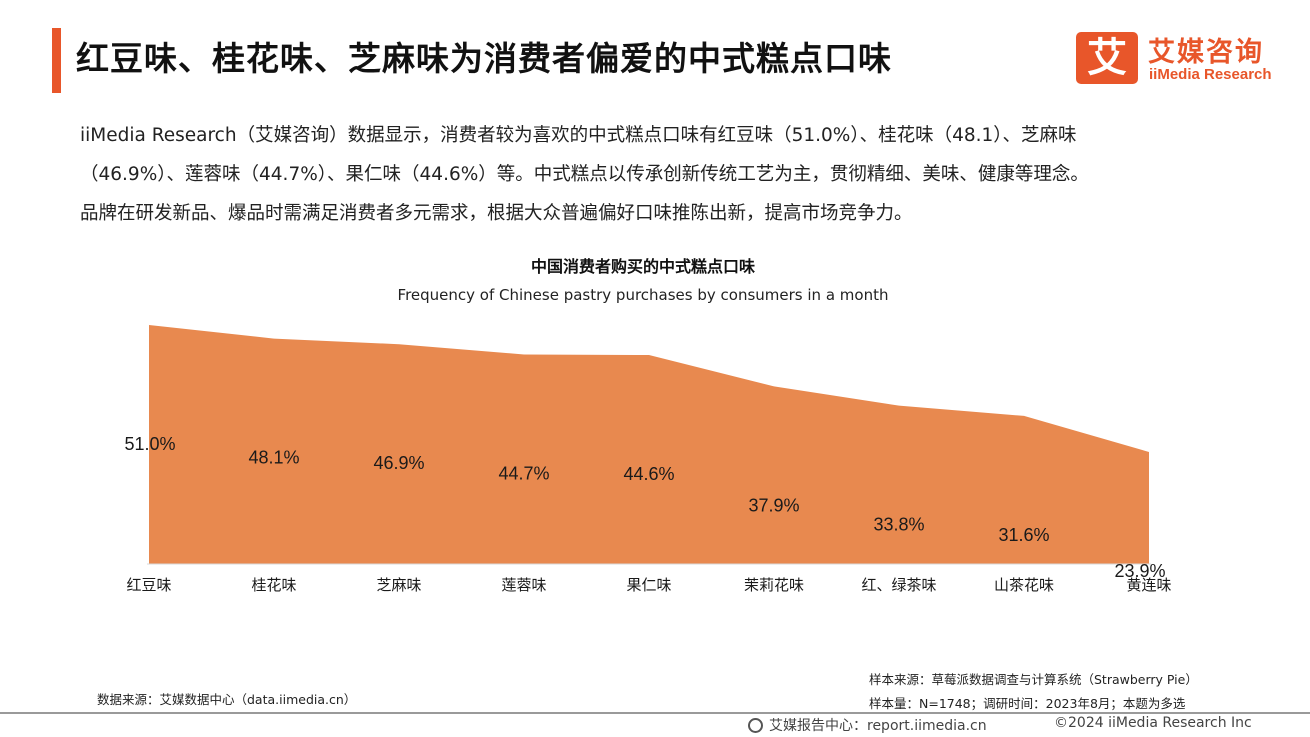 This screenshot has height=737, width=1310. What do you see at coordinates (273, 458) in the screenshot?
I see `data-label: 48.1%` at bounding box center [273, 458].